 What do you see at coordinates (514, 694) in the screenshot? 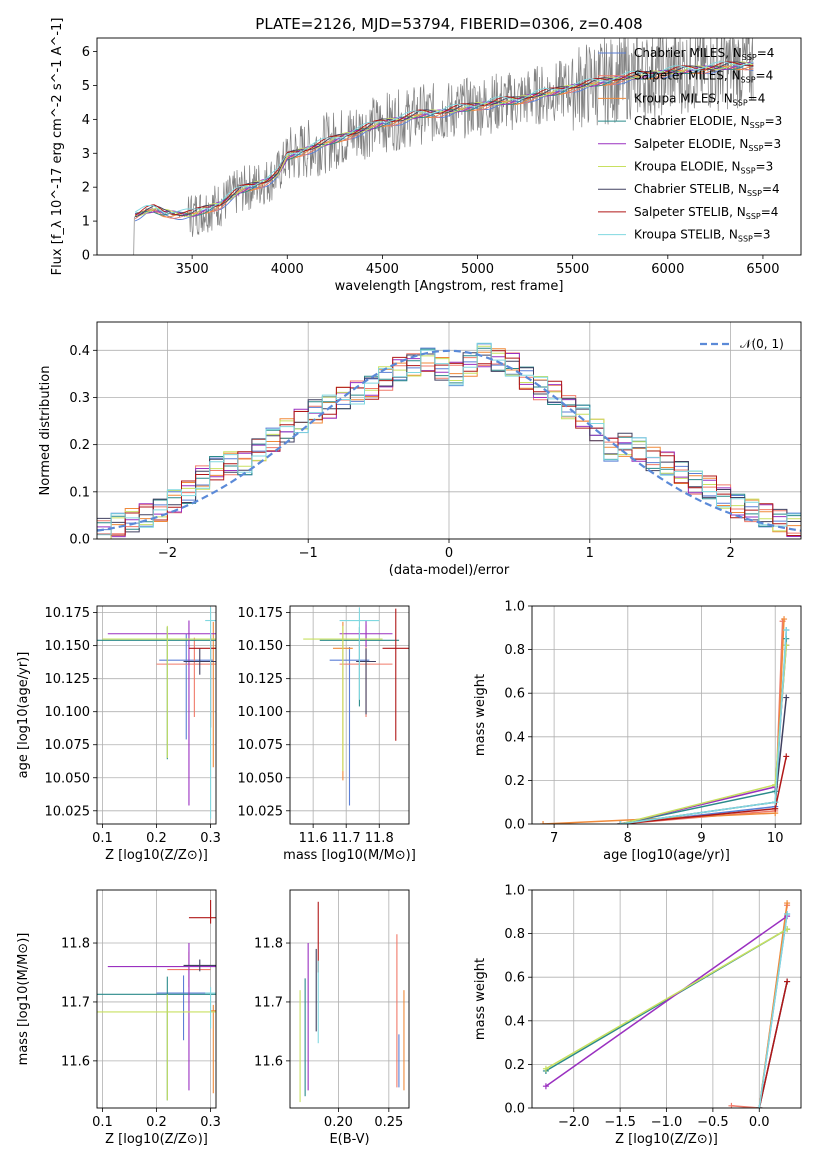
I see `y-tick-label: 0.6` at bounding box center [514, 694].